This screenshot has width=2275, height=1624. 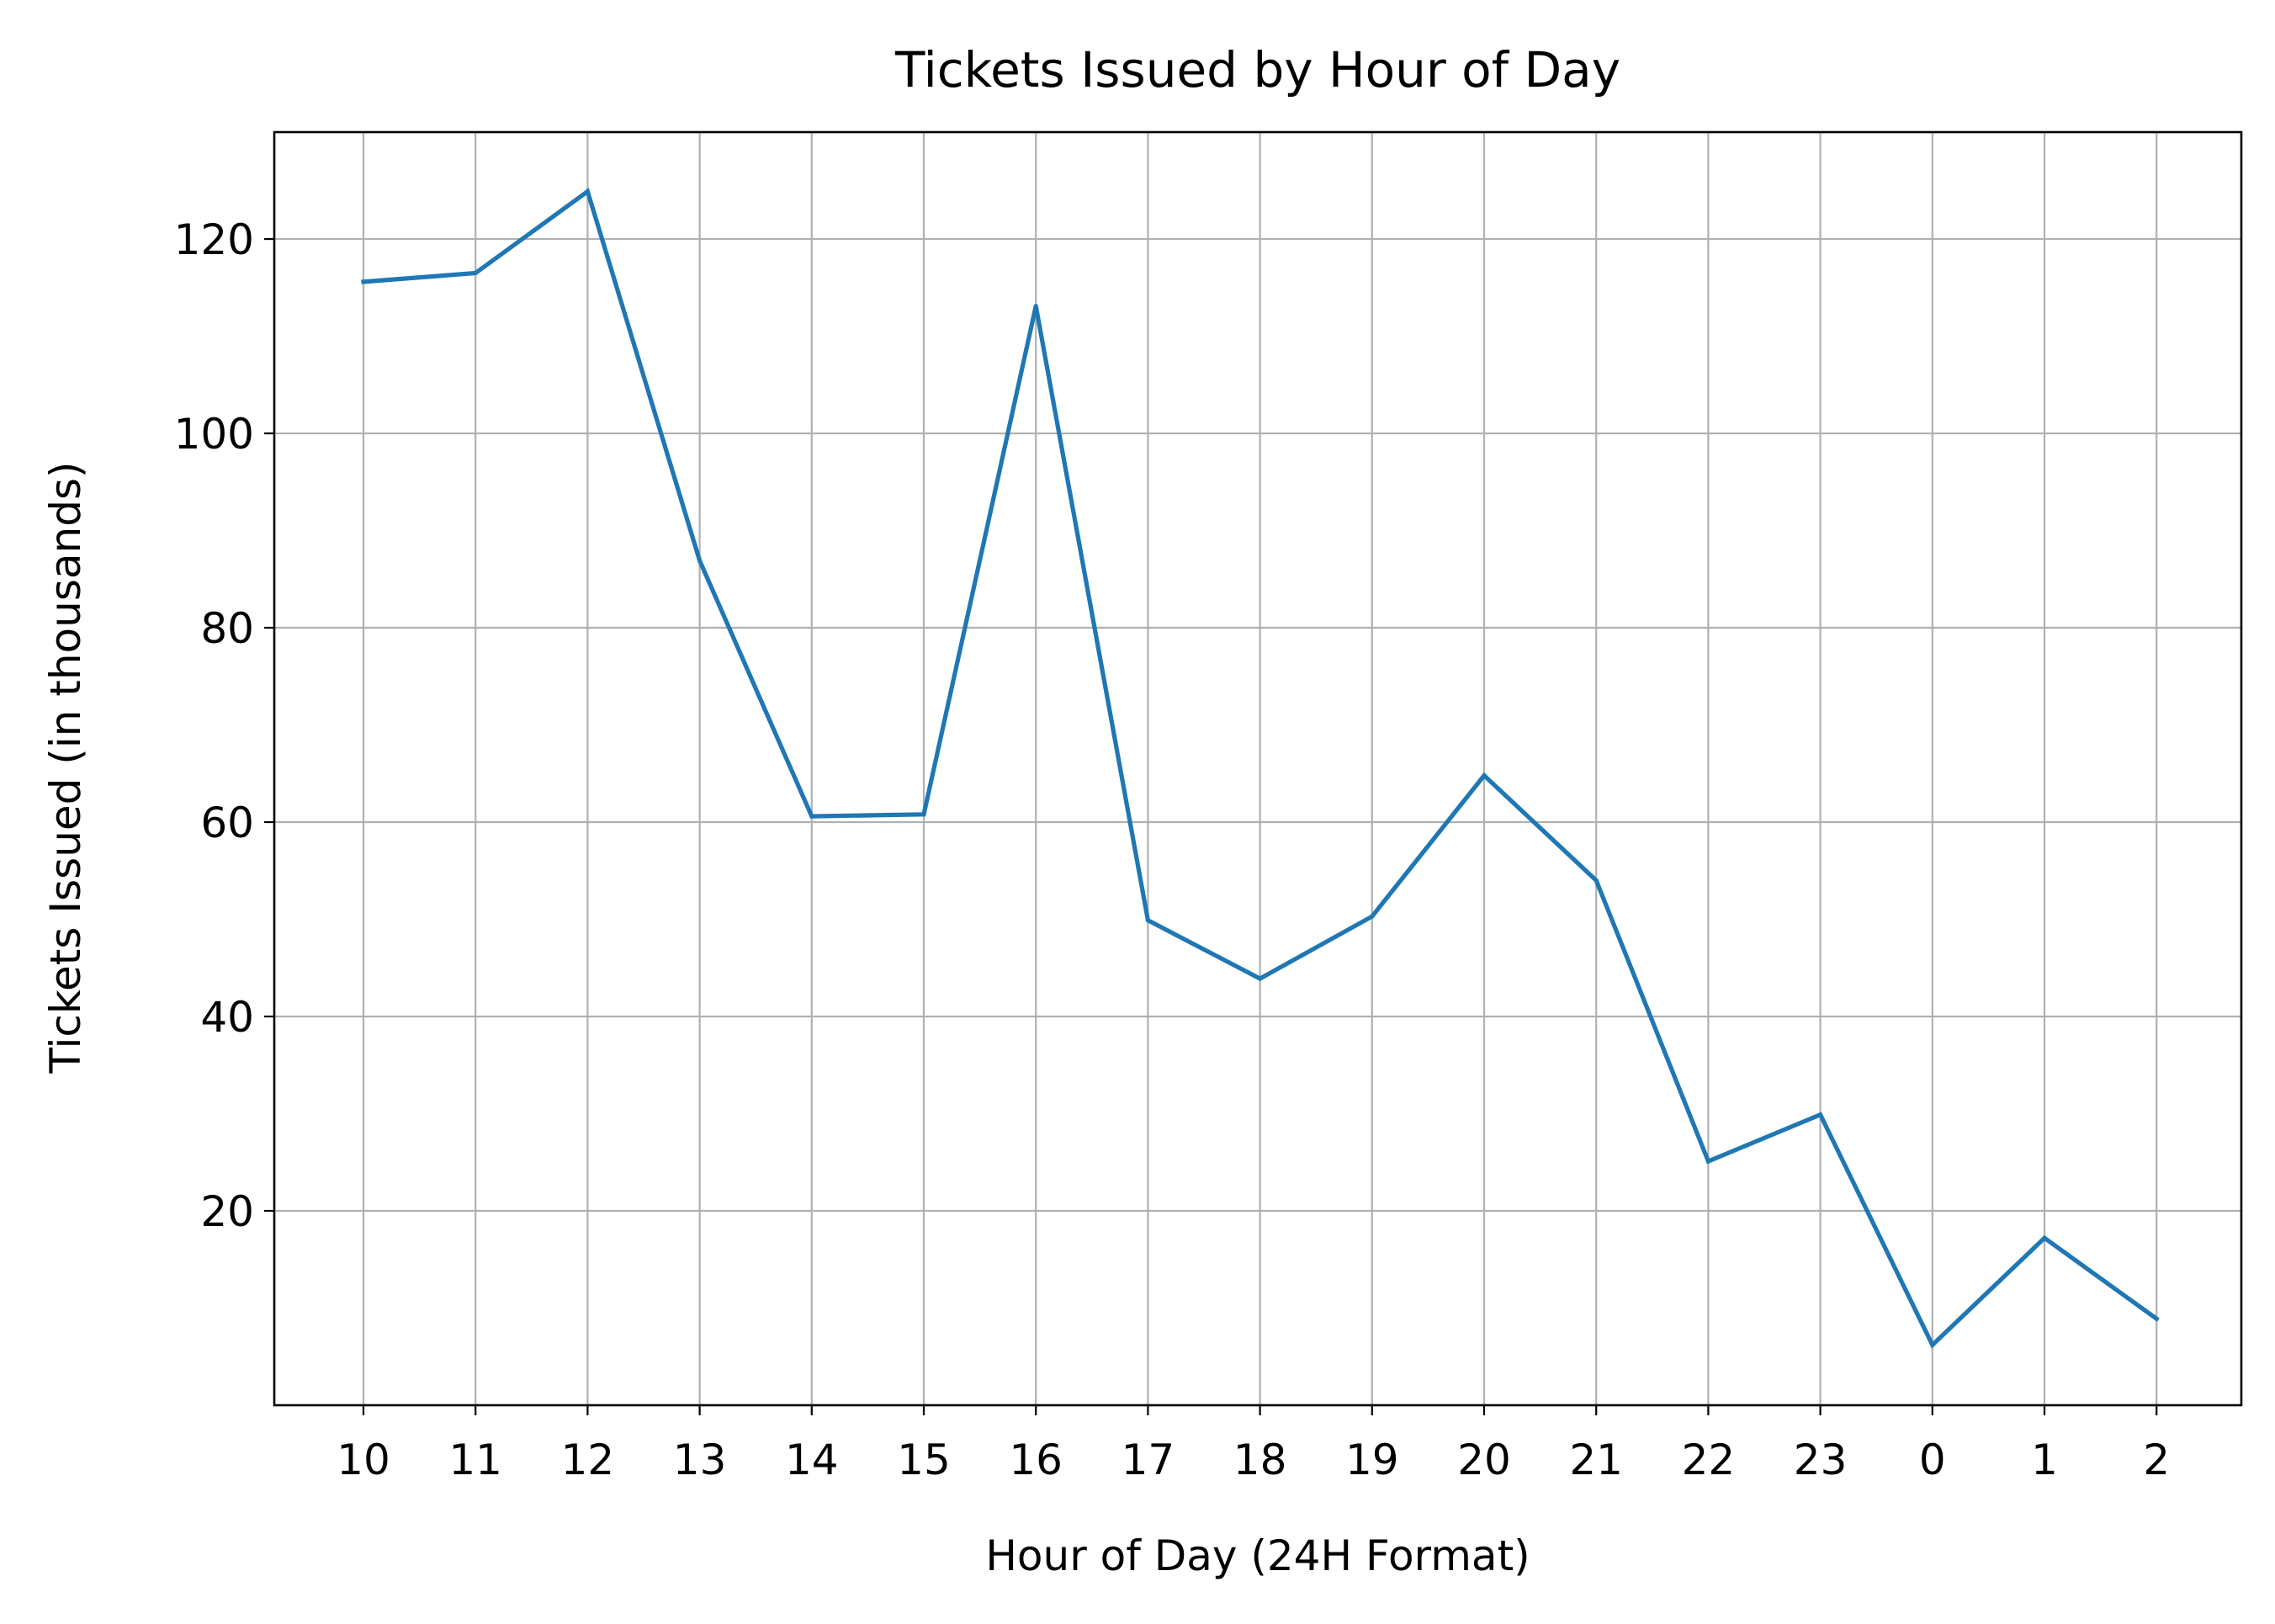 What do you see at coordinates (1260, 1460) in the screenshot?
I see `x-tick-label: 18` at bounding box center [1260, 1460].